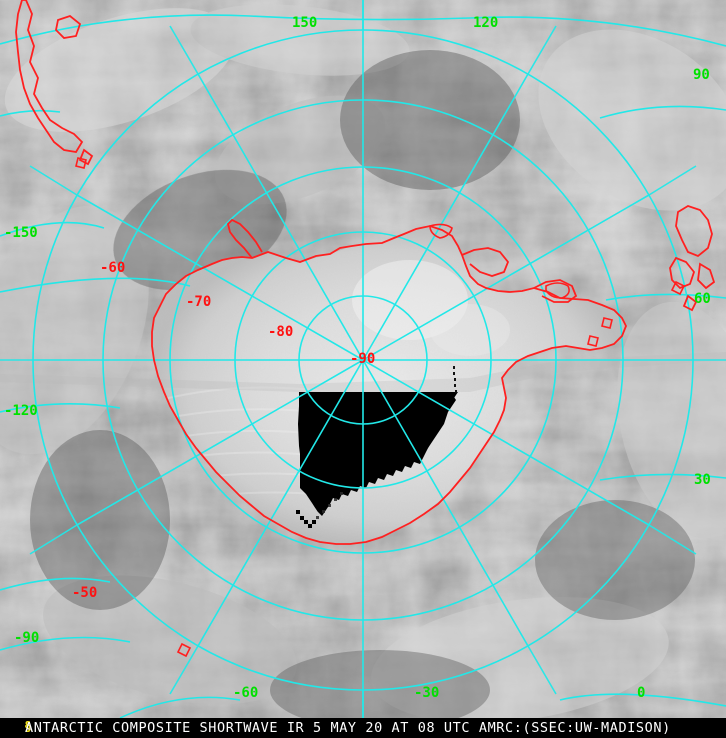 The height and width of the screenshot is (738, 726). Describe the element at coordinates (281, 332) in the screenshot. I see `lat-label-neg80: -80` at that location.